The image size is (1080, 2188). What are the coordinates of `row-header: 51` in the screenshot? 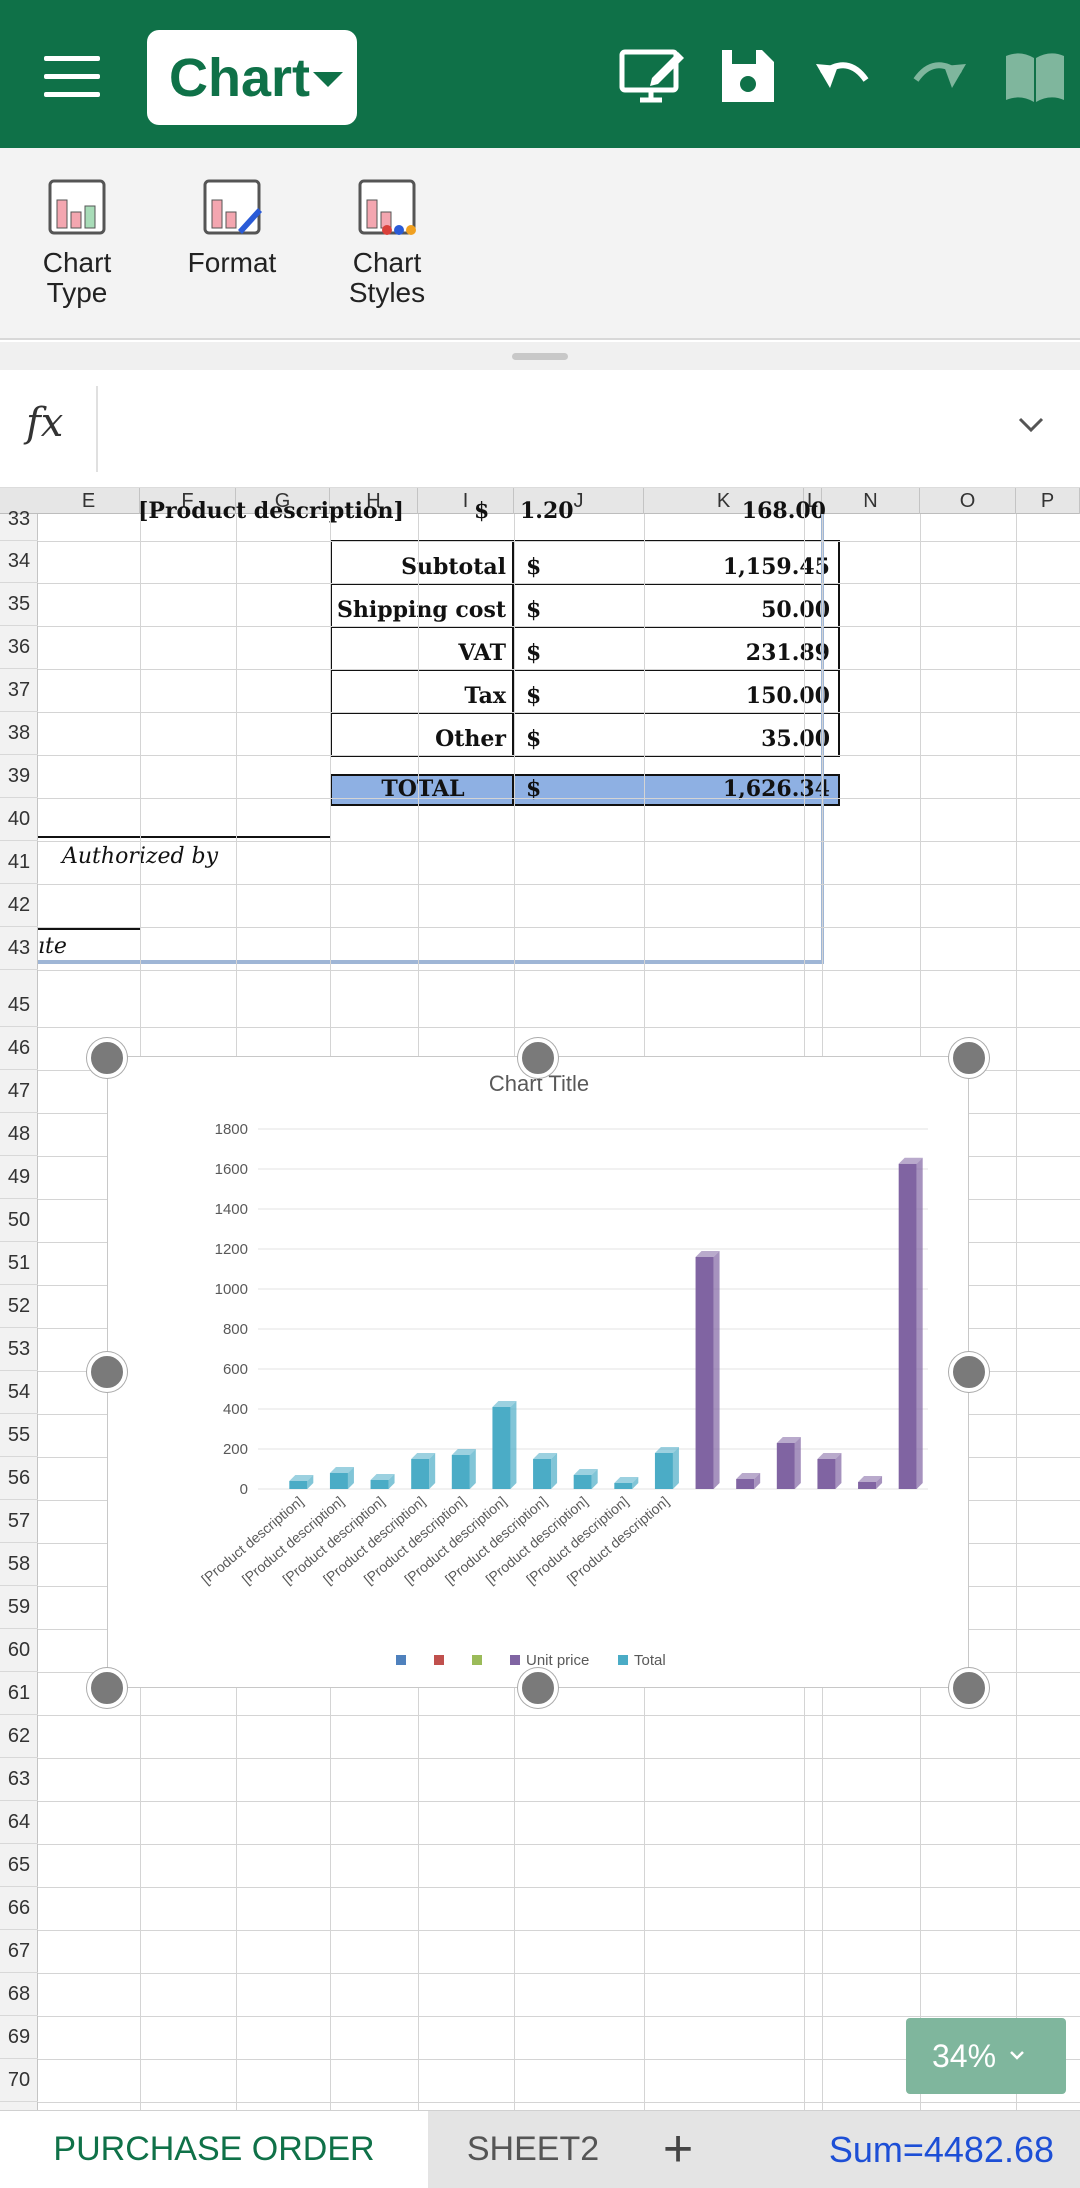 It's located at (19, 1263).